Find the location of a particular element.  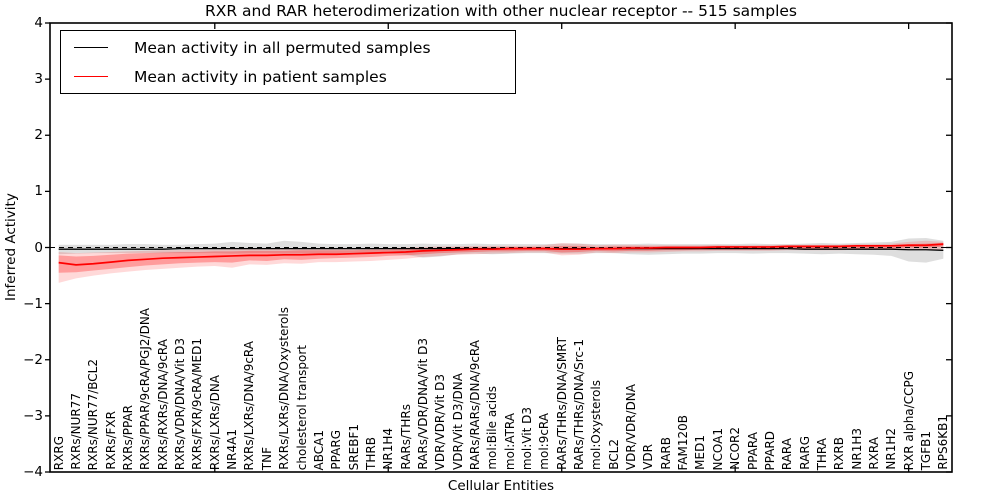

x-tick-label-25: mol:Bile acids is located at coordinates (492, 428).